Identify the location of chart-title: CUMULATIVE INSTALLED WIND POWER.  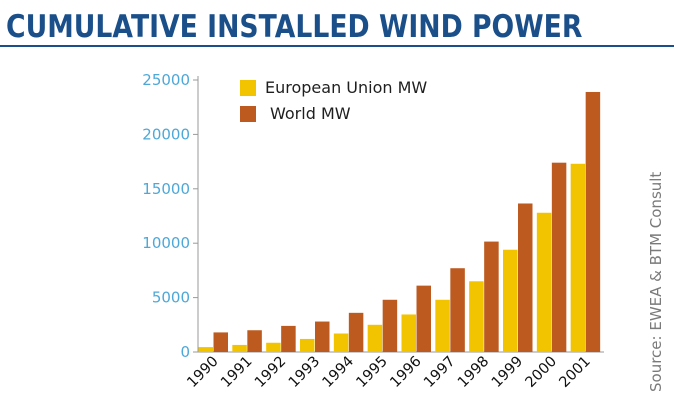
(294, 27).